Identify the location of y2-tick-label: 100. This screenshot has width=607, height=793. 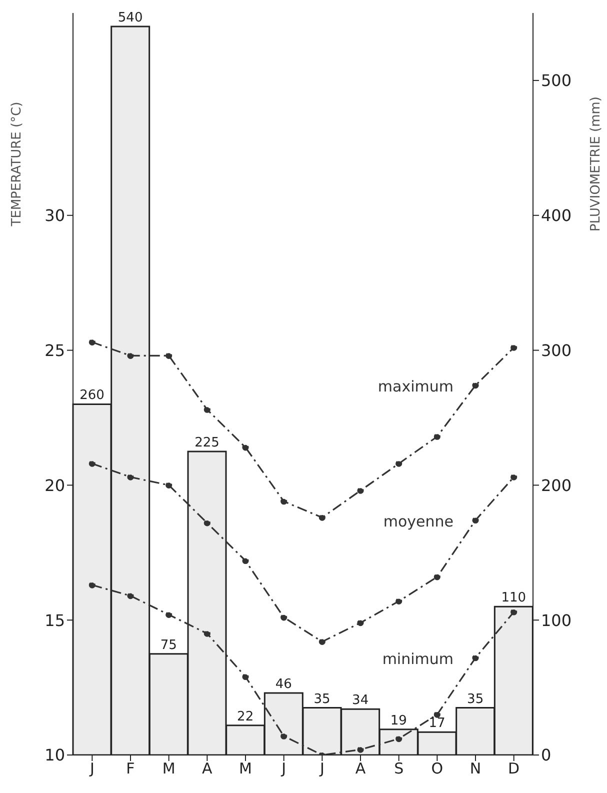
(556, 620).